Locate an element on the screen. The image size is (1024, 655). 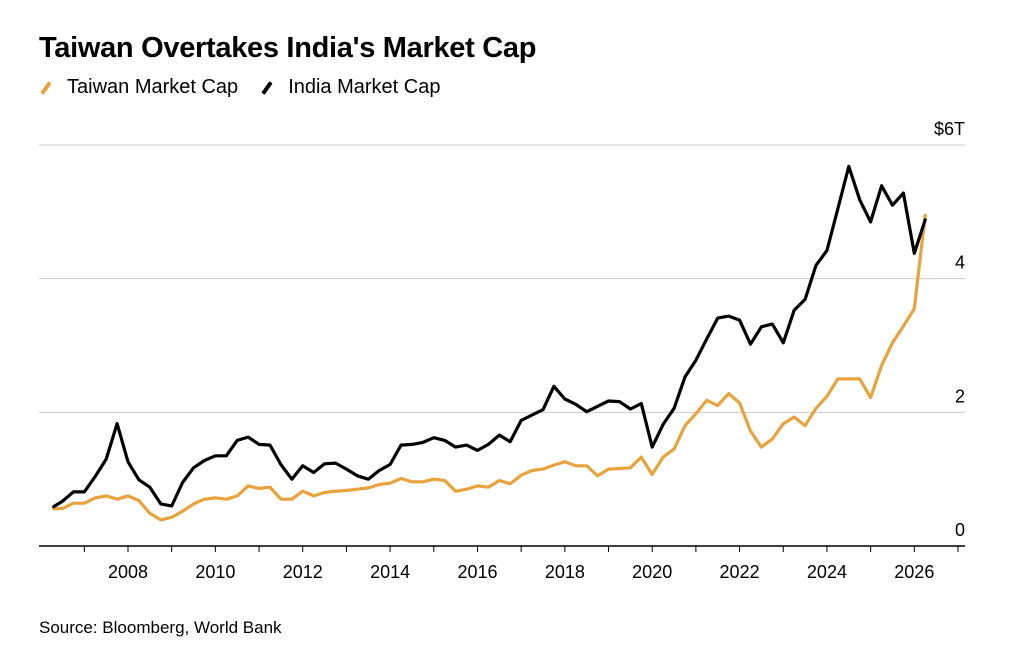
legend: Taiwan Market Cap India Market Cap is located at coordinates (250, 87).